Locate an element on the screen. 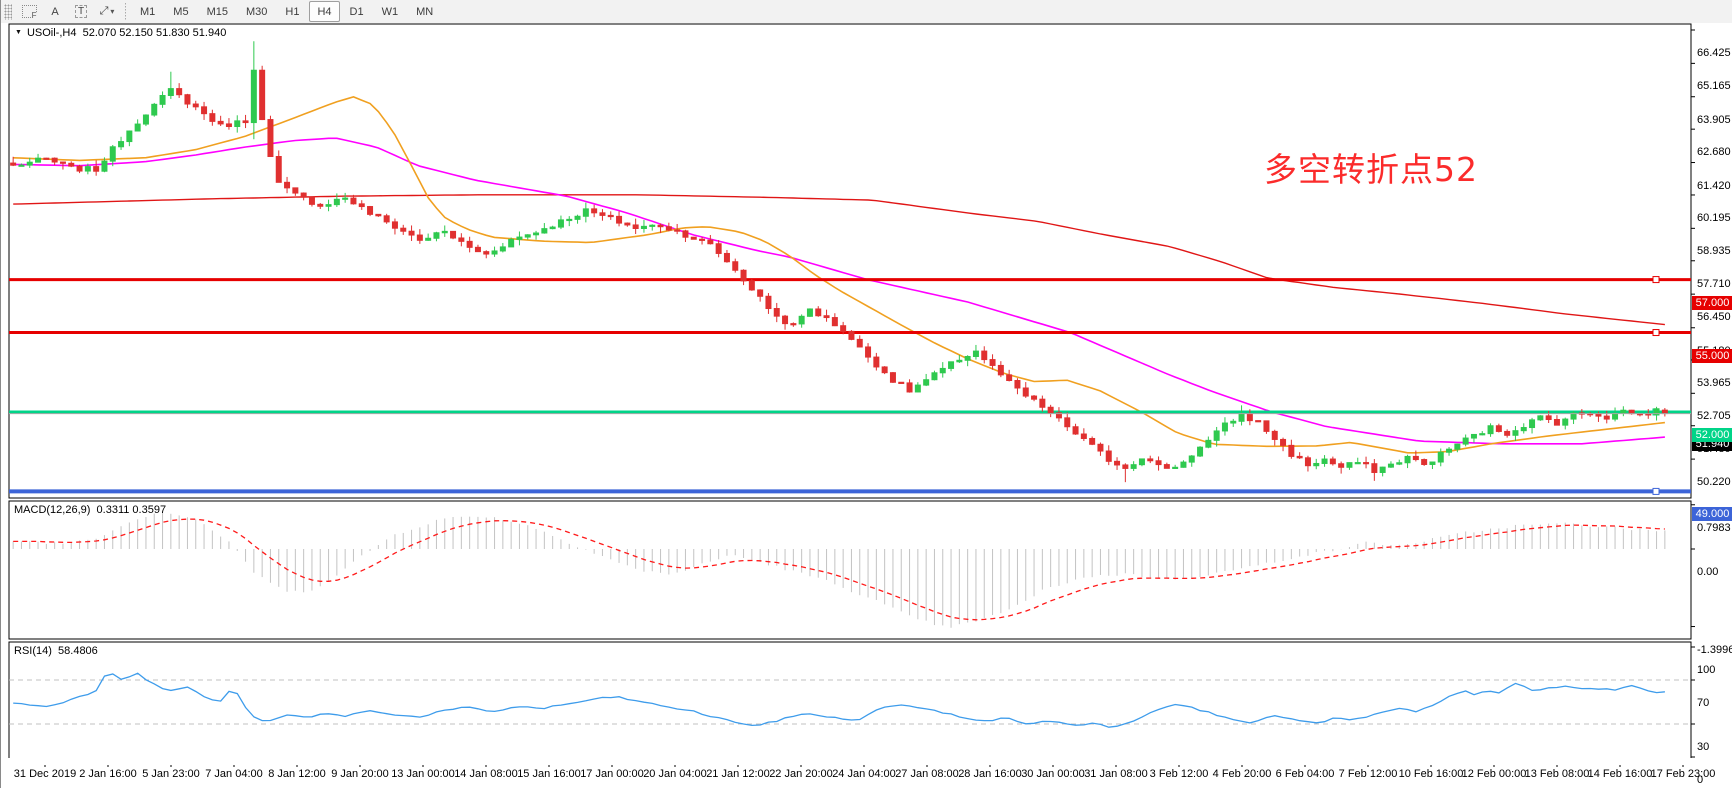 Image resolution: width=1732 pixels, height=788 pixels. level-box-55.000: 55.000 is located at coordinates (1712, 355).